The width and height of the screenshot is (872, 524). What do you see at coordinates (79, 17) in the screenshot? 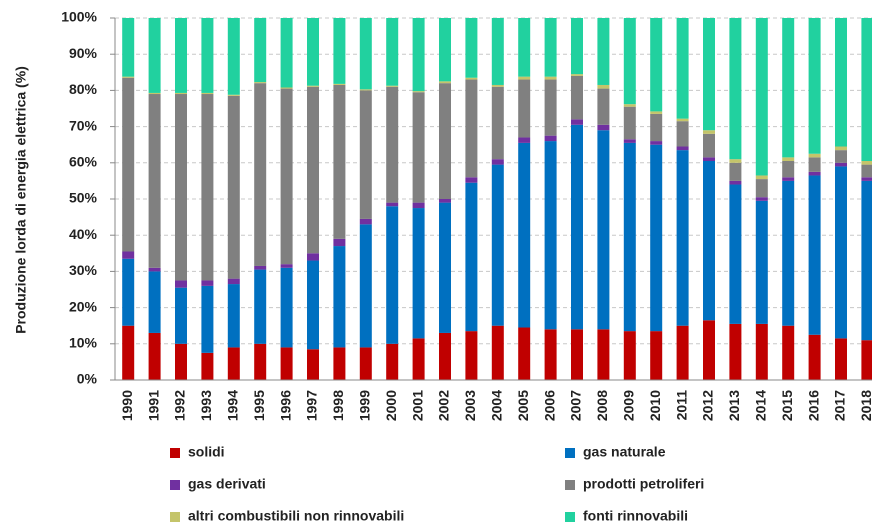
I see `y-tick-label: 100%` at bounding box center [79, 17].